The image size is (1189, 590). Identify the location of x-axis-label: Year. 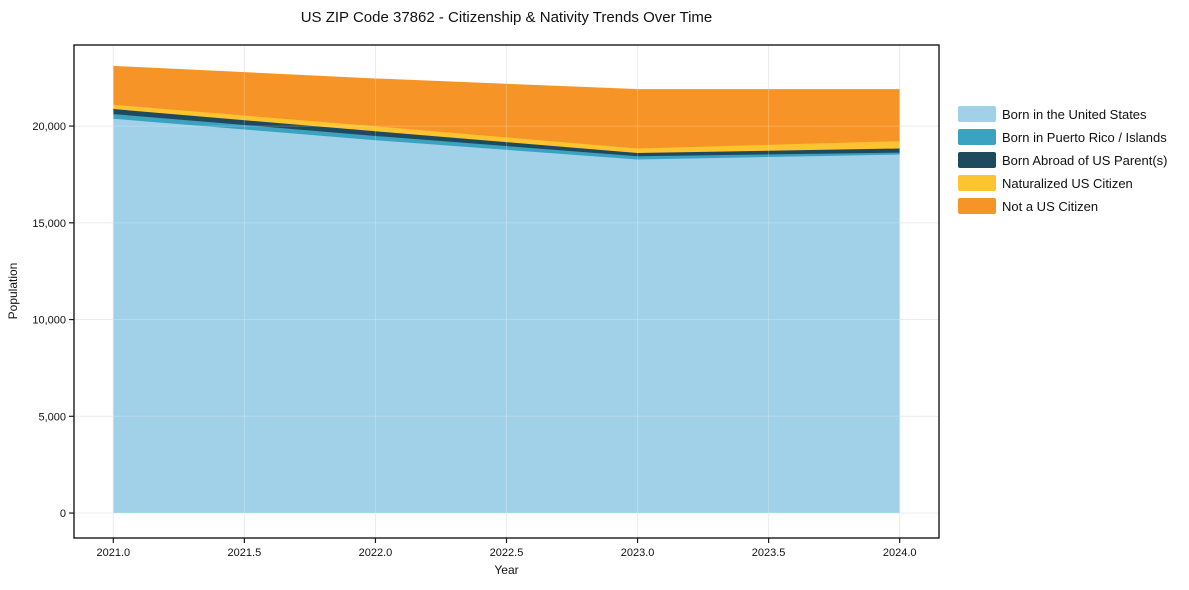
(506, 570).